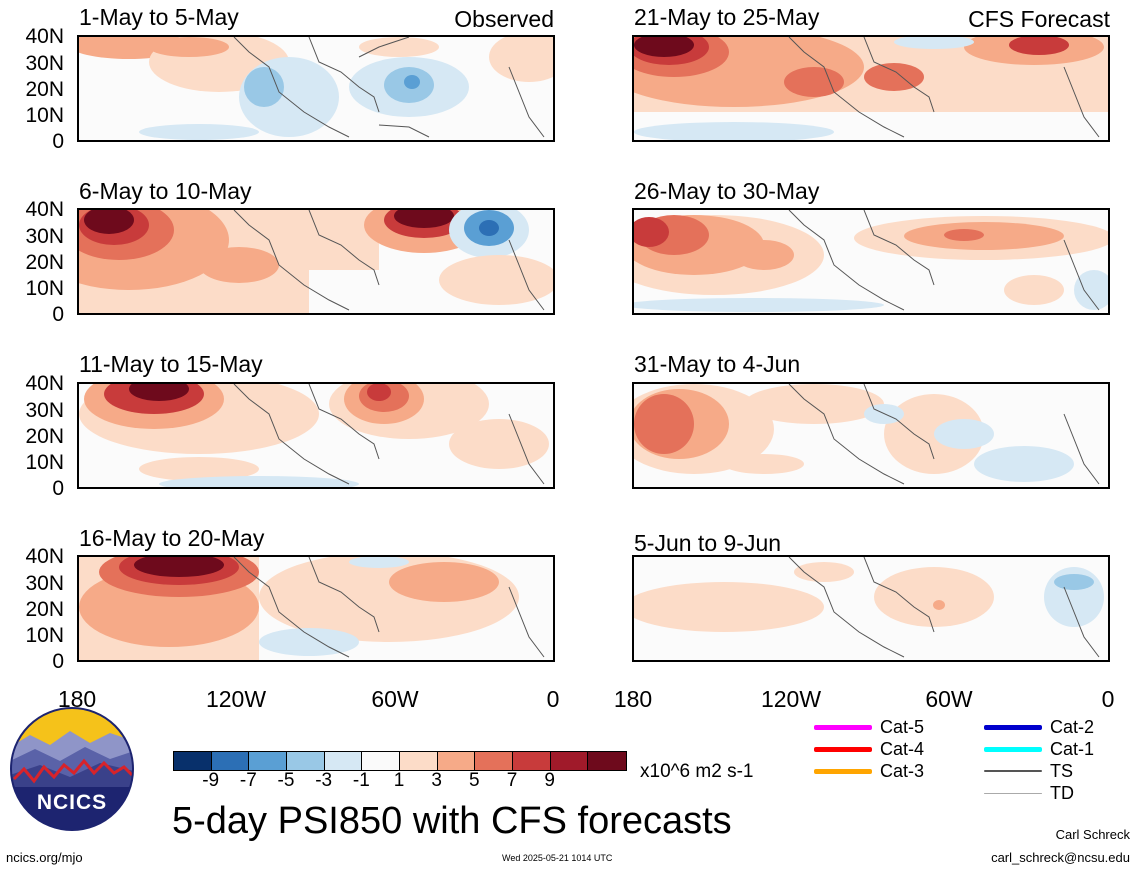 The width and height of the screenshot is (1135, 871). Describe the element at coordinates (869, 771) in the screenshot. I see `legend-item-cat3: Cat-3` at that location.